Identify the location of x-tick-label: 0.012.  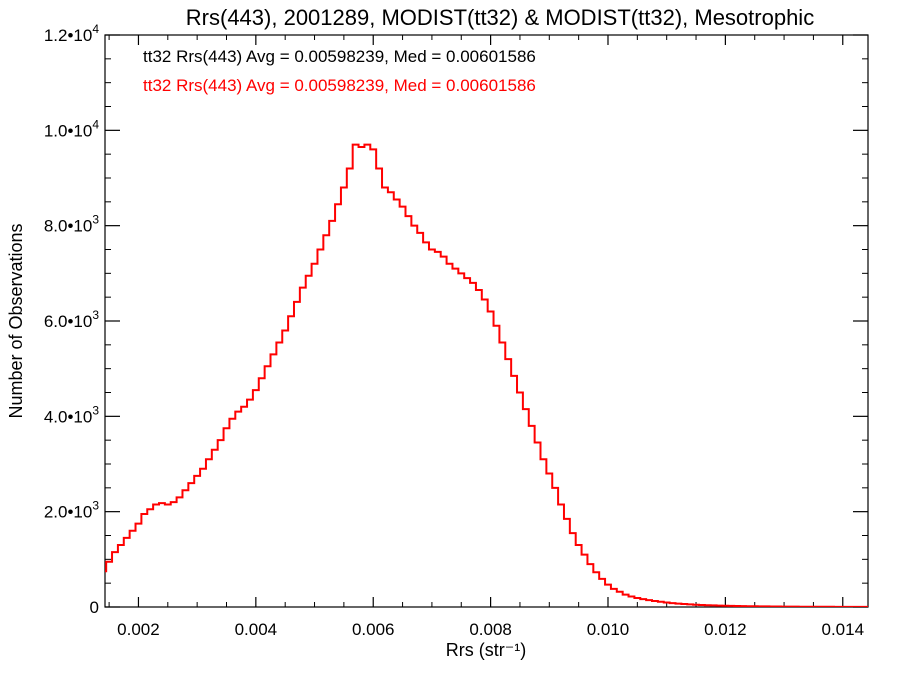
(725, 629).